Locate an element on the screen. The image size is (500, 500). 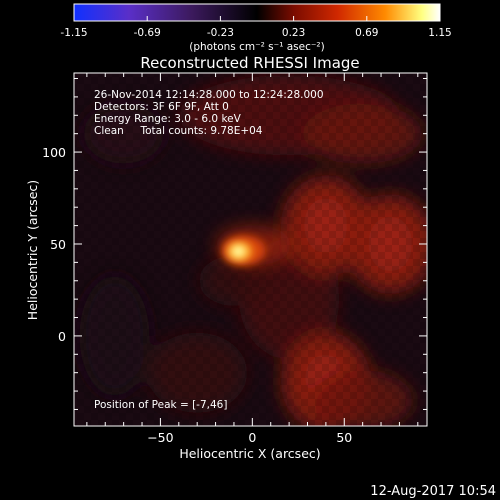
x-tick-label: 0 is located at coordinates (252, 437).